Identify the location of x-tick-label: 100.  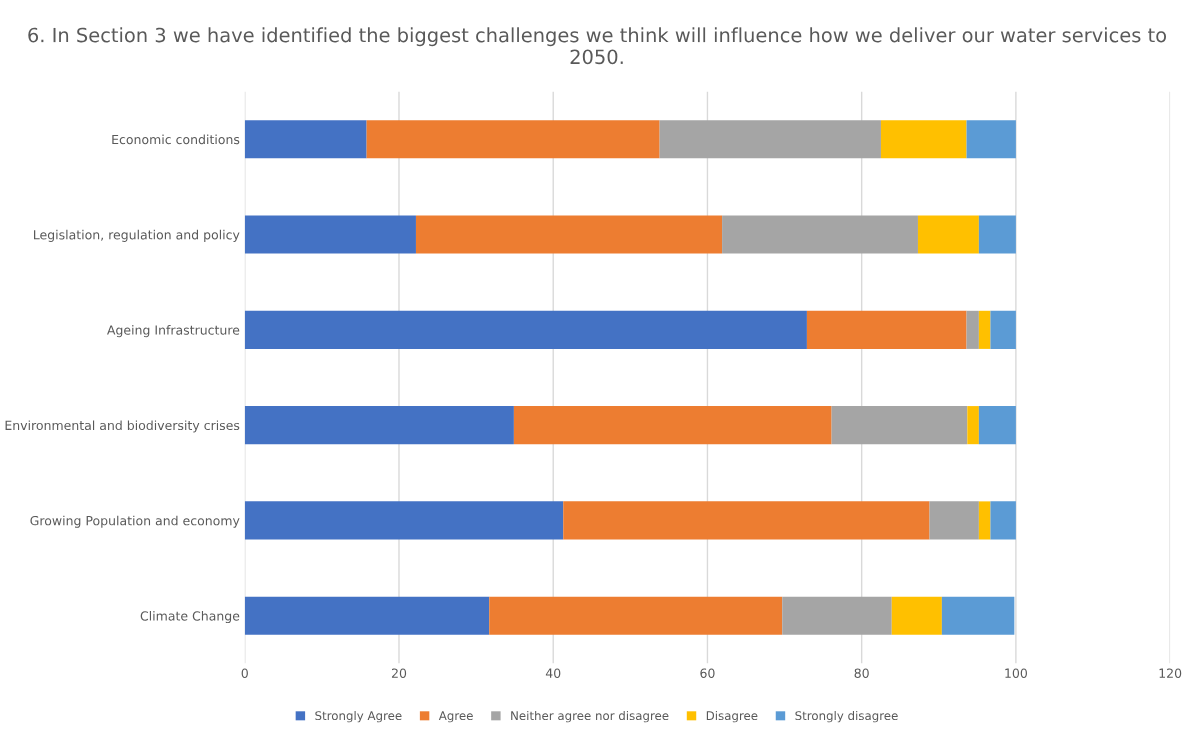
(1016, 673).